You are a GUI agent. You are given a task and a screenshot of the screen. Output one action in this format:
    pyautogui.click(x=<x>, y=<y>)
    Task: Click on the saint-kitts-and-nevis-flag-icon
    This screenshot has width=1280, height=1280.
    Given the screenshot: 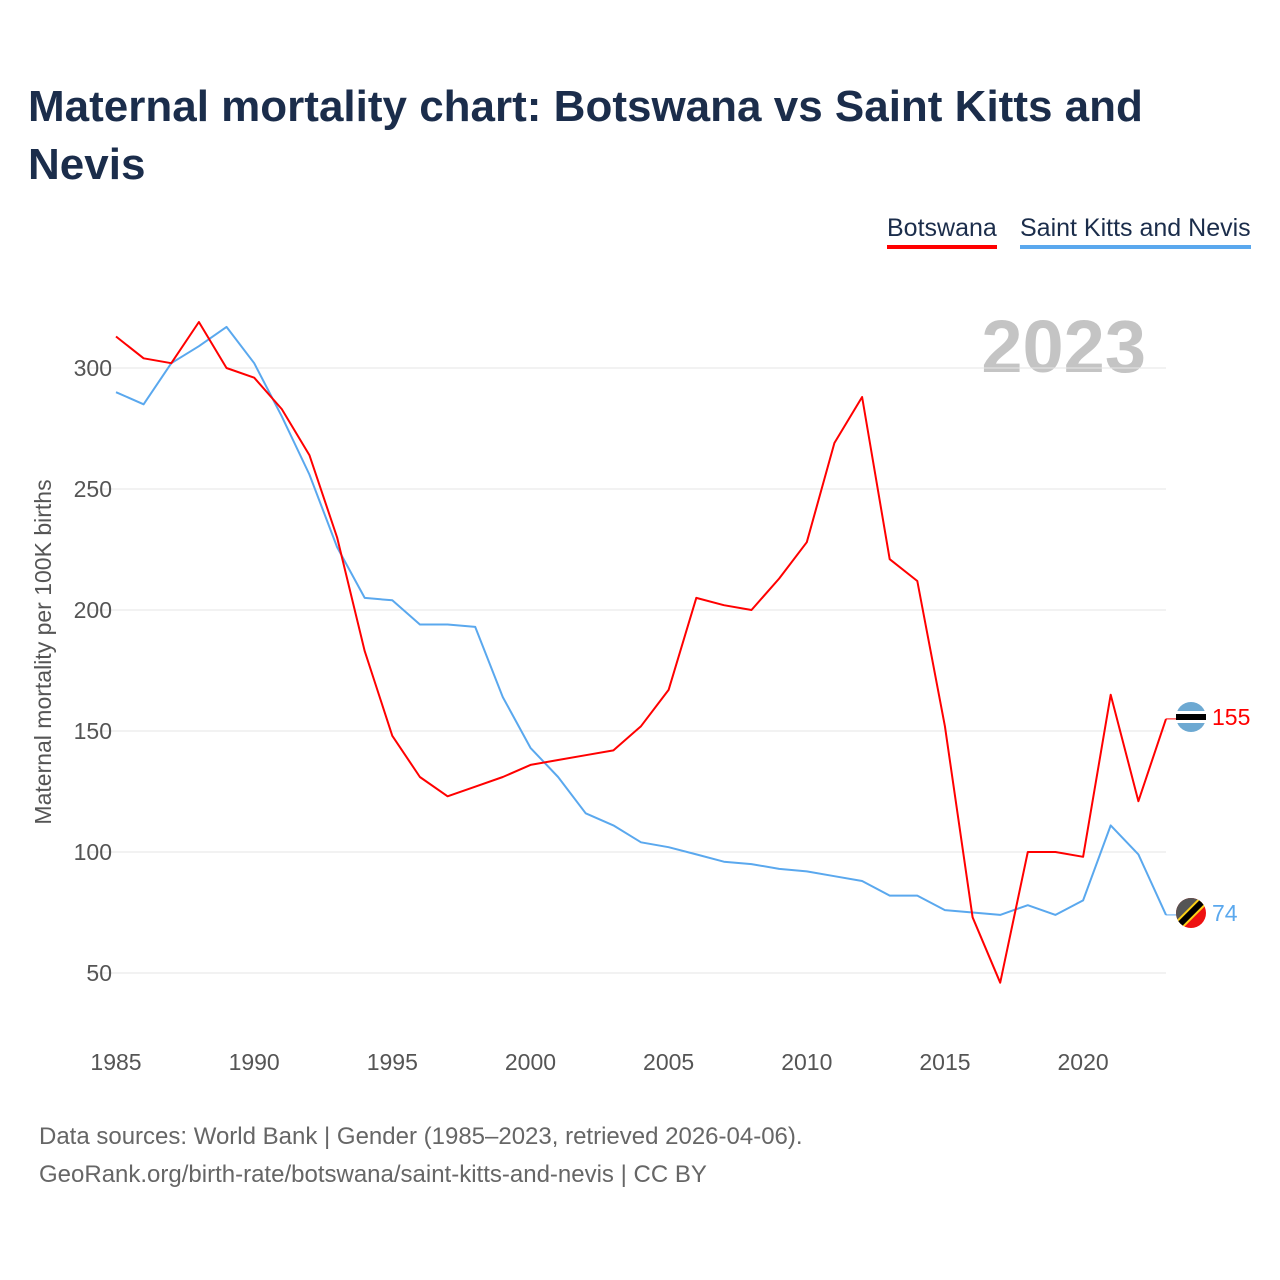 What is the action you would take?
    pyautogui.click(x=1191, y=913)
    